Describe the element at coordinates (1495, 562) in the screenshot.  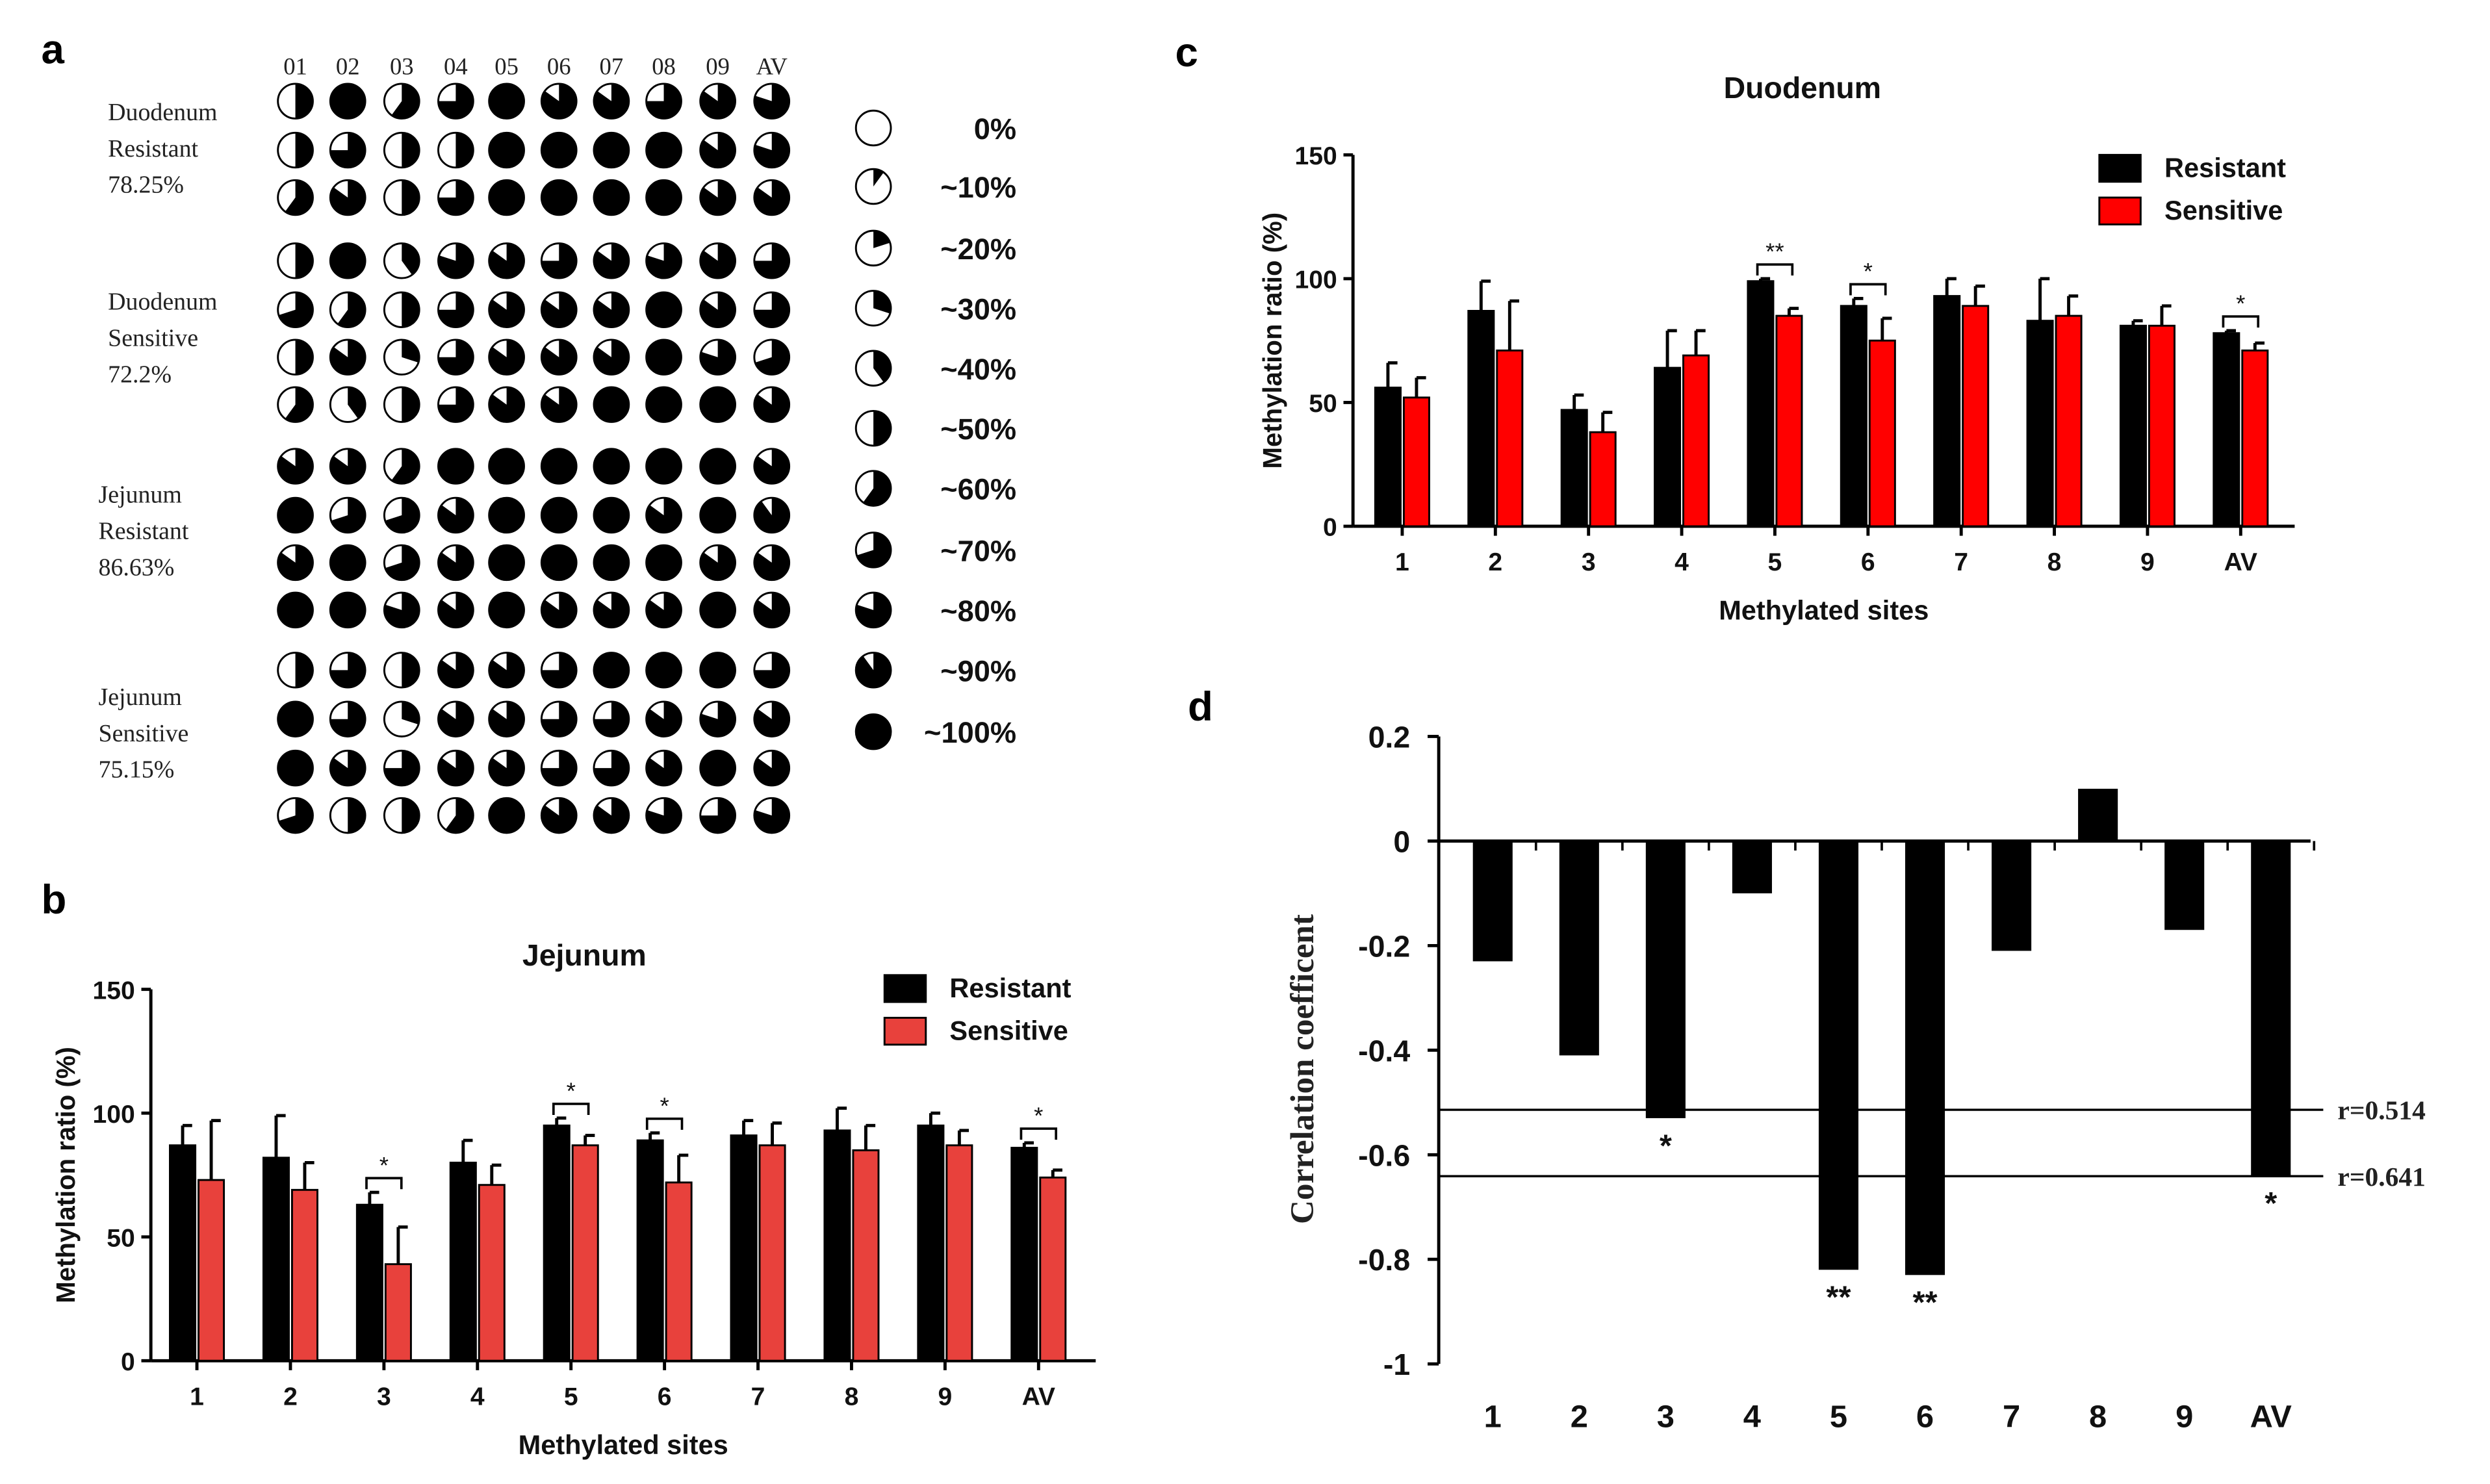
I see `x-tick-label: 2` at that location.